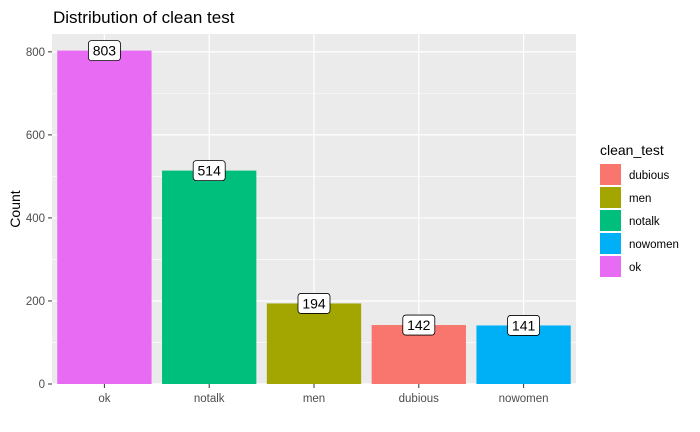 The height and width of the screenshot is (432, 700). I want to click on legend-item-dubious: dubious, so click(635, 174).